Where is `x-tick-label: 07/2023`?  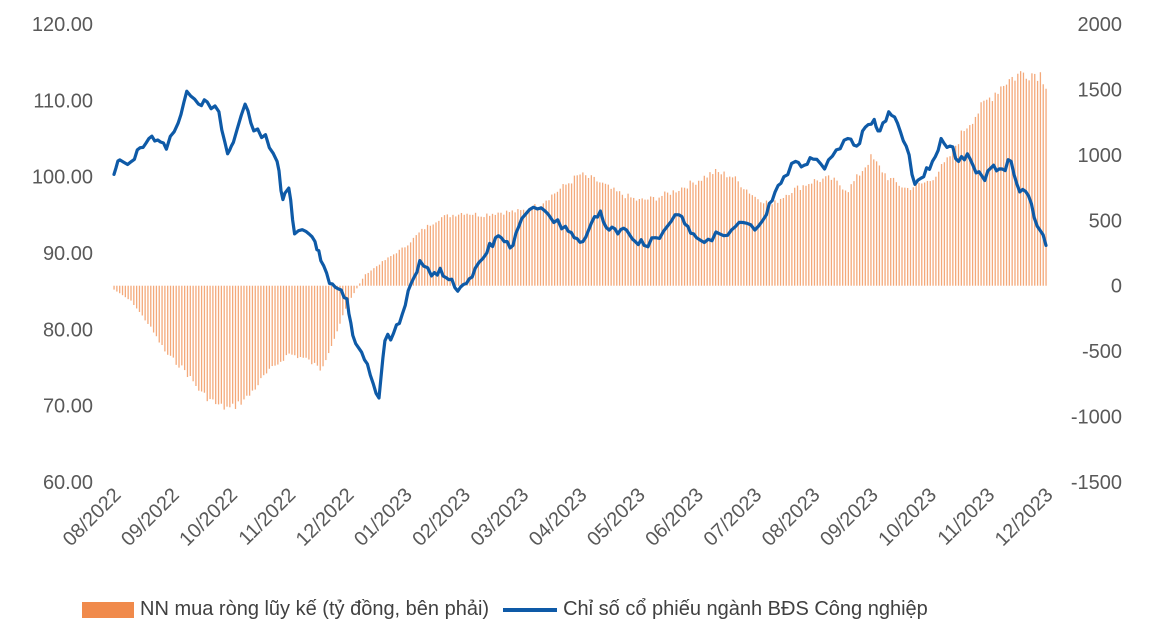 x-tick-label: 07/2023 is located at coordinates (733, 517).